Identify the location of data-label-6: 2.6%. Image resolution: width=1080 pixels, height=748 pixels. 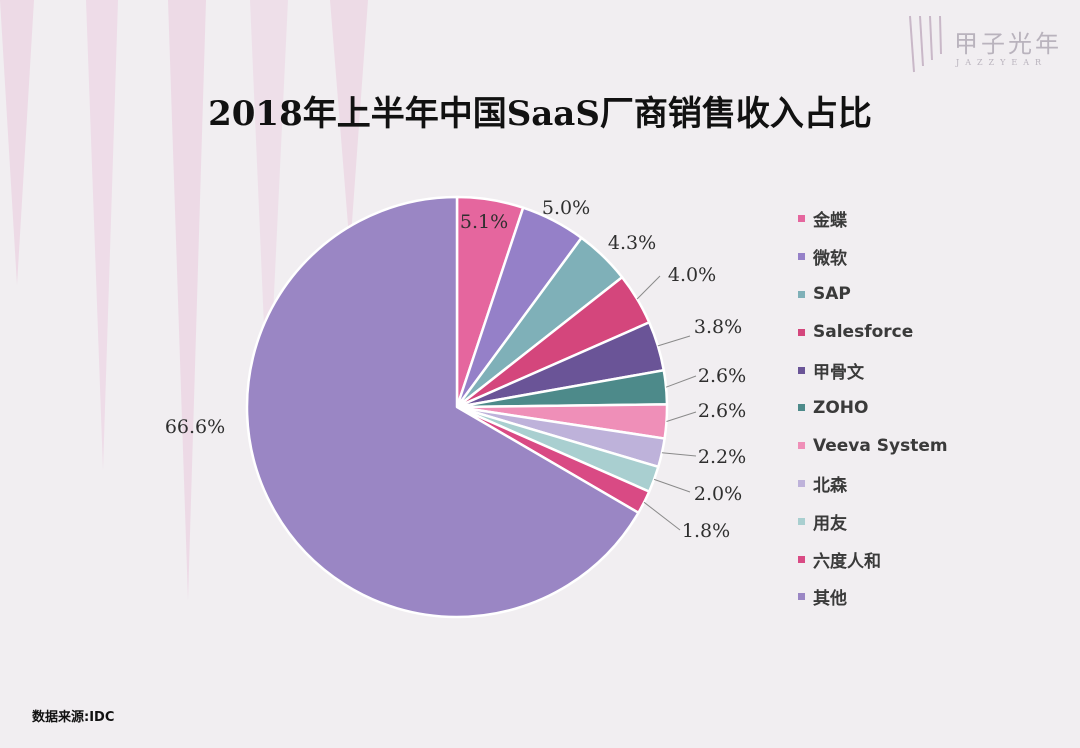
(722, 376).